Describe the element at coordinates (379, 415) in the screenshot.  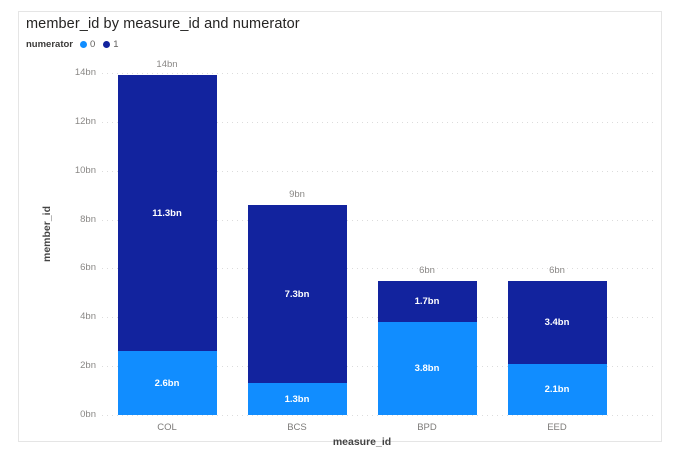
I see `gridline-0bn` at that location.